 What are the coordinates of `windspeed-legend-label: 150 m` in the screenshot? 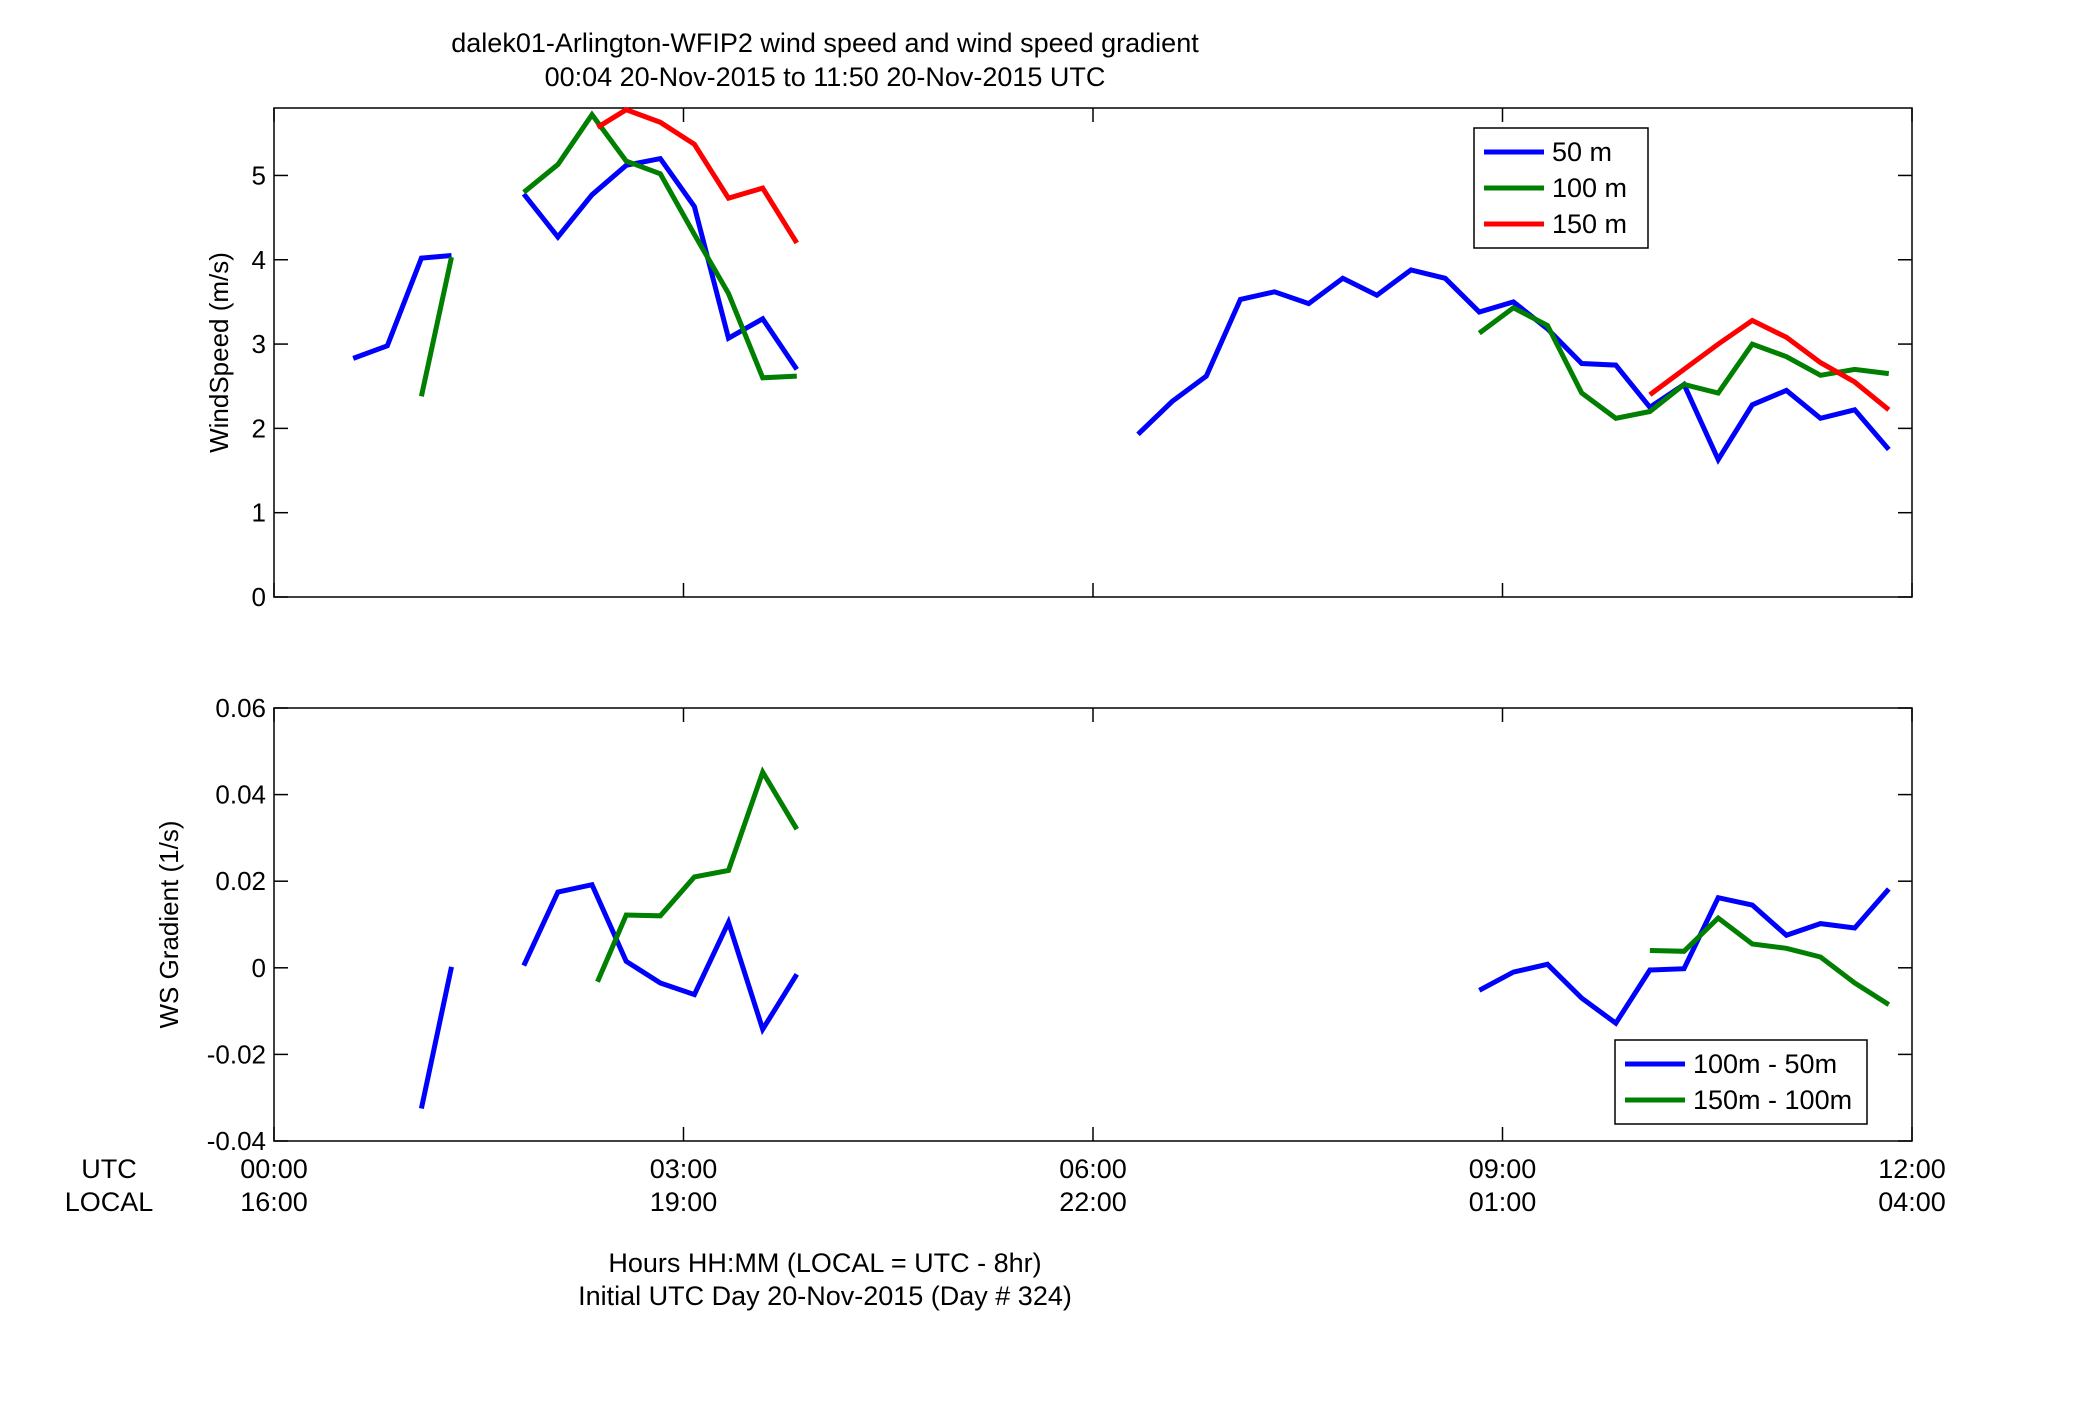 It's located at (1589, 224).